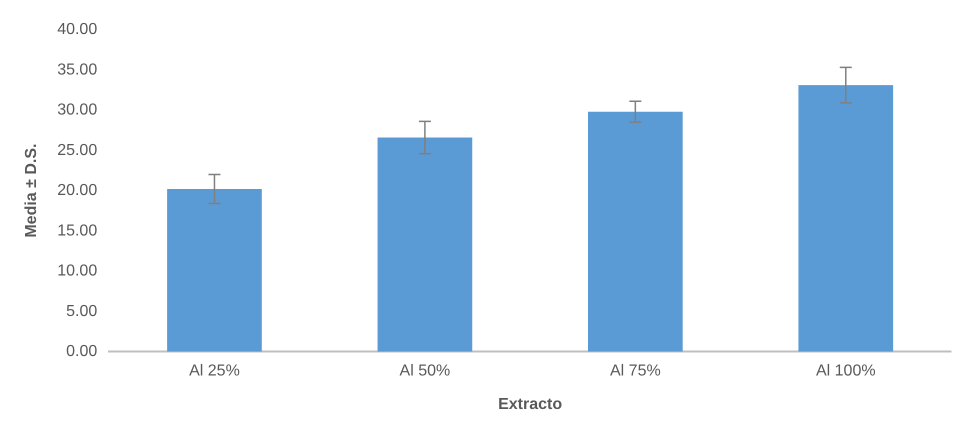  I want to click on y-tick-label: 5.00, so click(82, 311).